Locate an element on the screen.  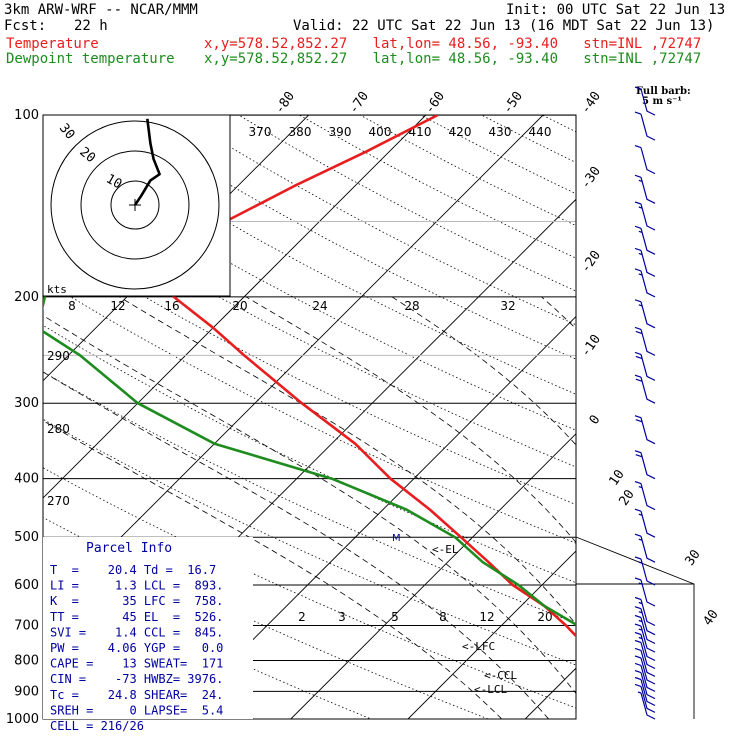
theta-label: 290 is located at coordinates (58, 356).